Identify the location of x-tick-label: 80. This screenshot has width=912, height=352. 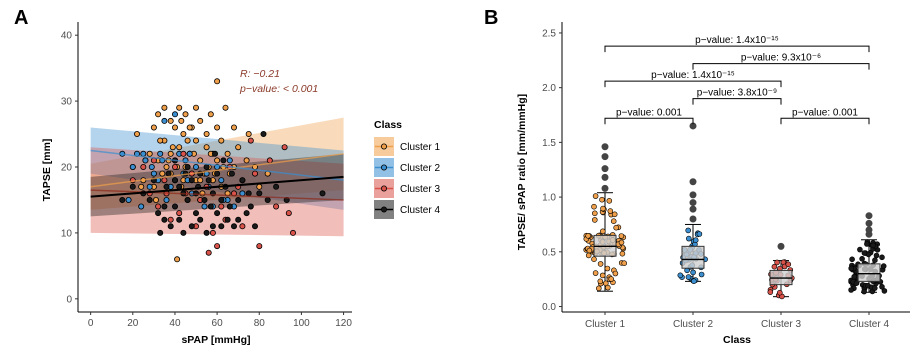
(260, 323).